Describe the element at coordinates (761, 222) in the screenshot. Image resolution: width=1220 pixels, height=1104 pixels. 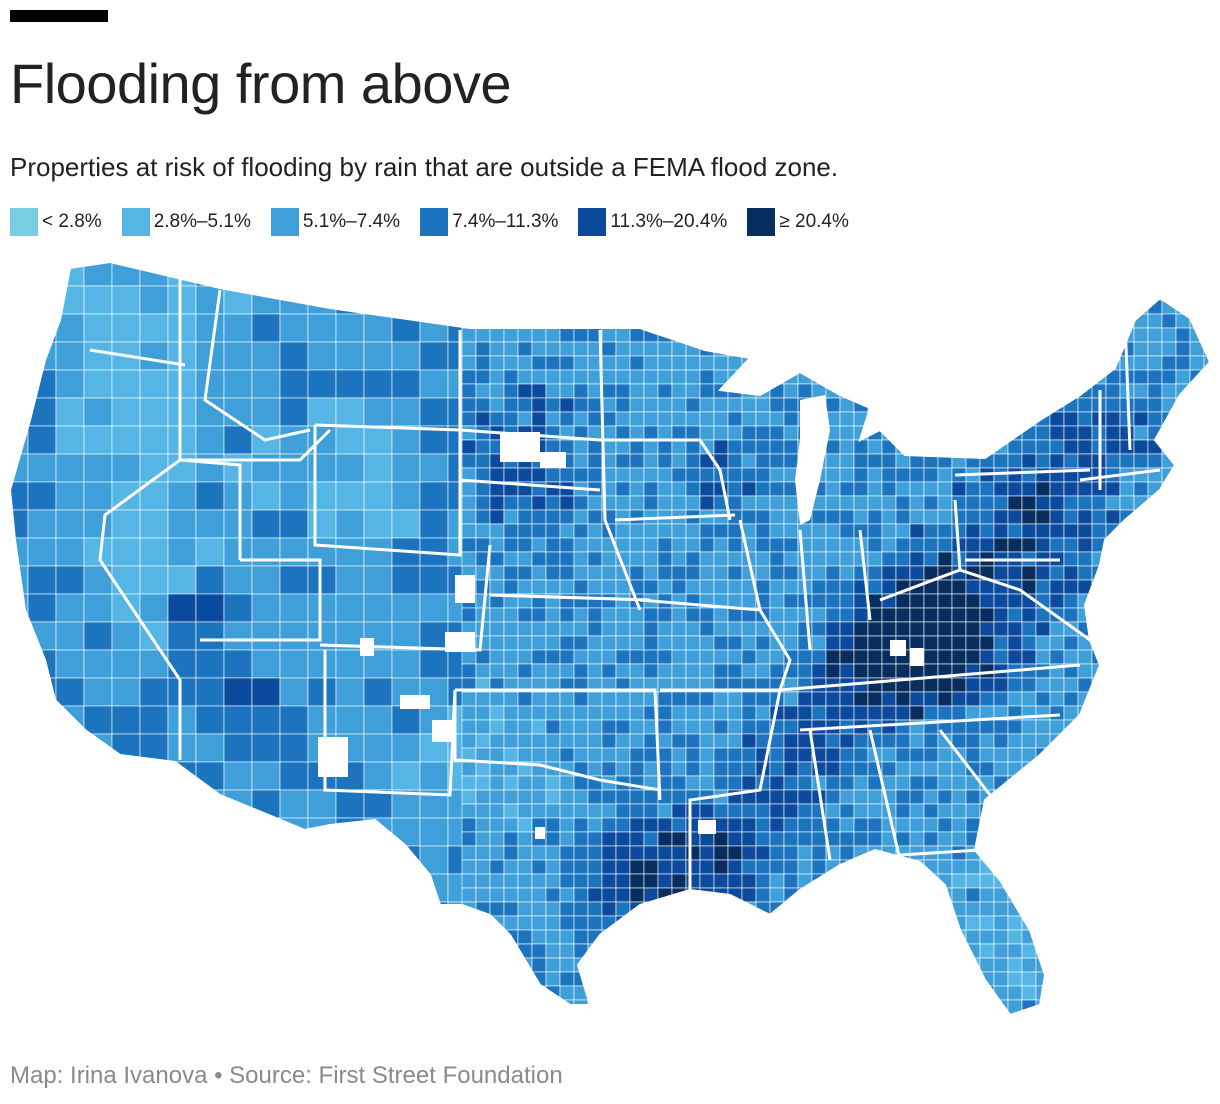
I see `legend-swatch` at that location.